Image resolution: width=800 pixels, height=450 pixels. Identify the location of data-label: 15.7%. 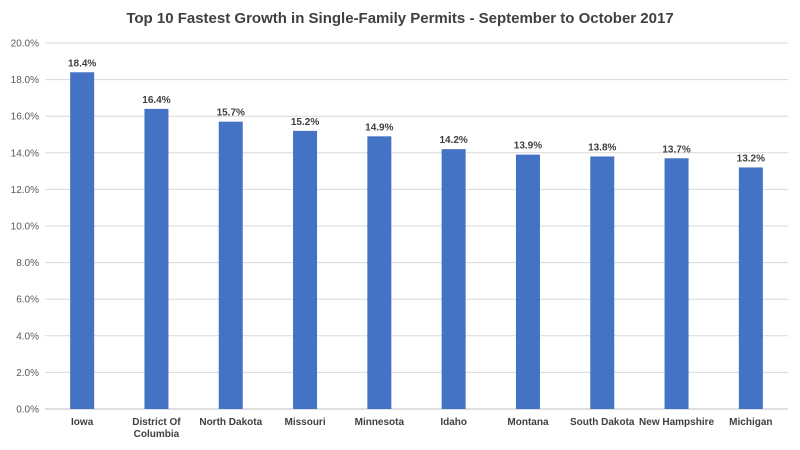
(231, 113).